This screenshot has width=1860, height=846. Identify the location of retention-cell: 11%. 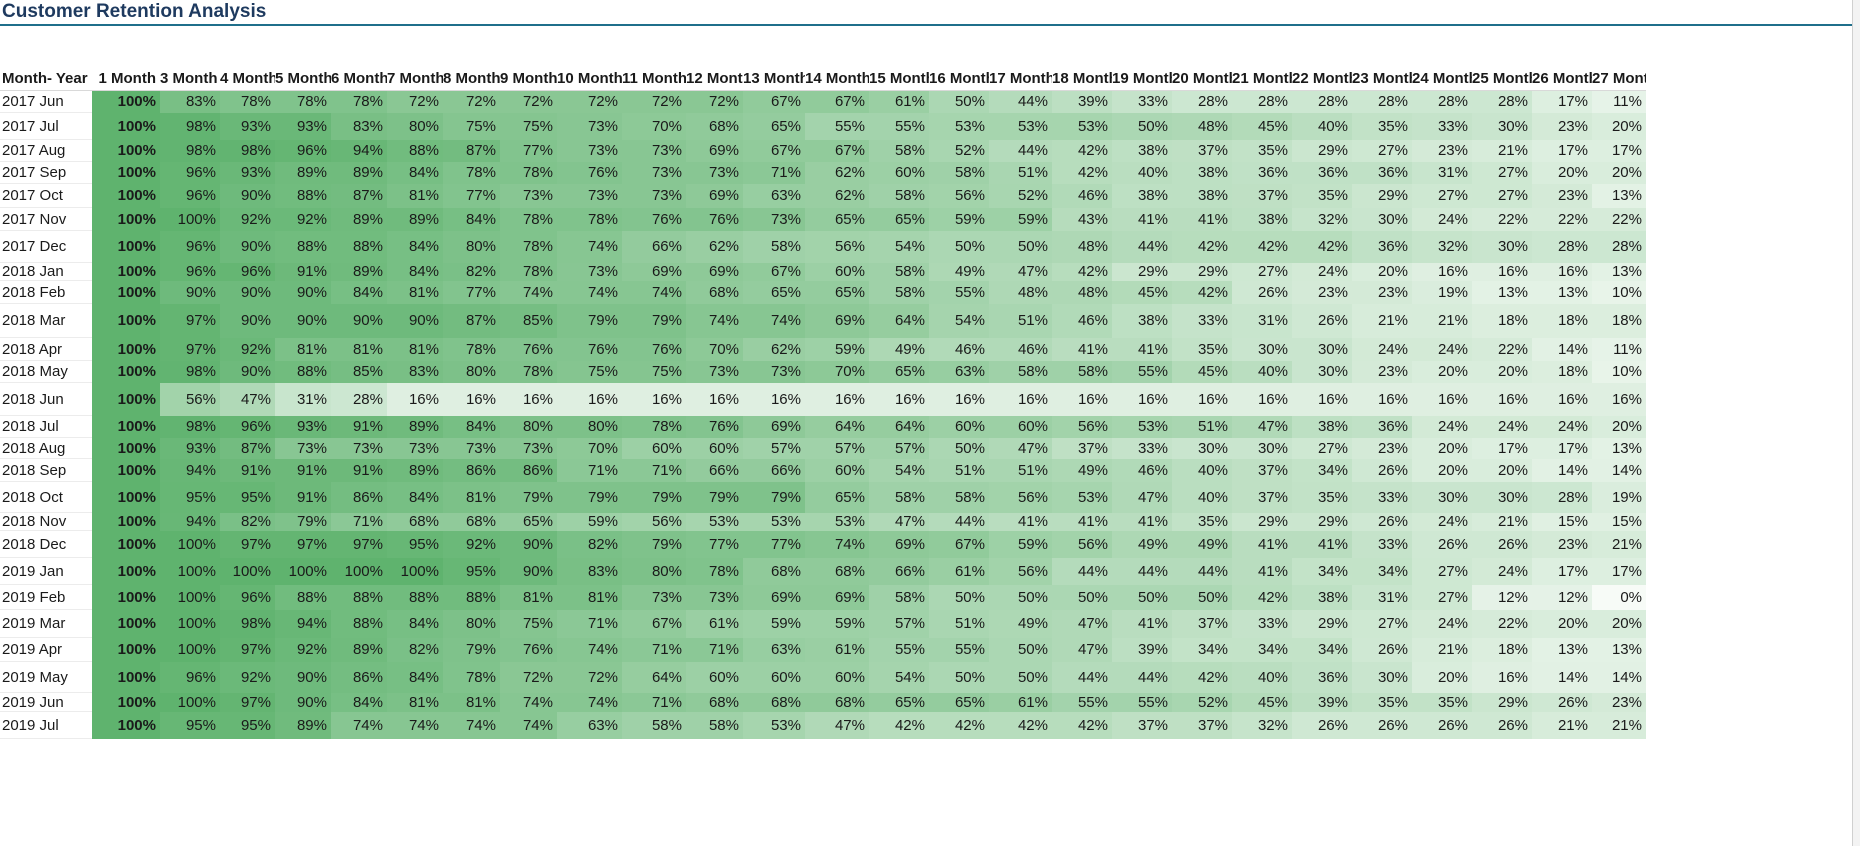
(1619, 101).